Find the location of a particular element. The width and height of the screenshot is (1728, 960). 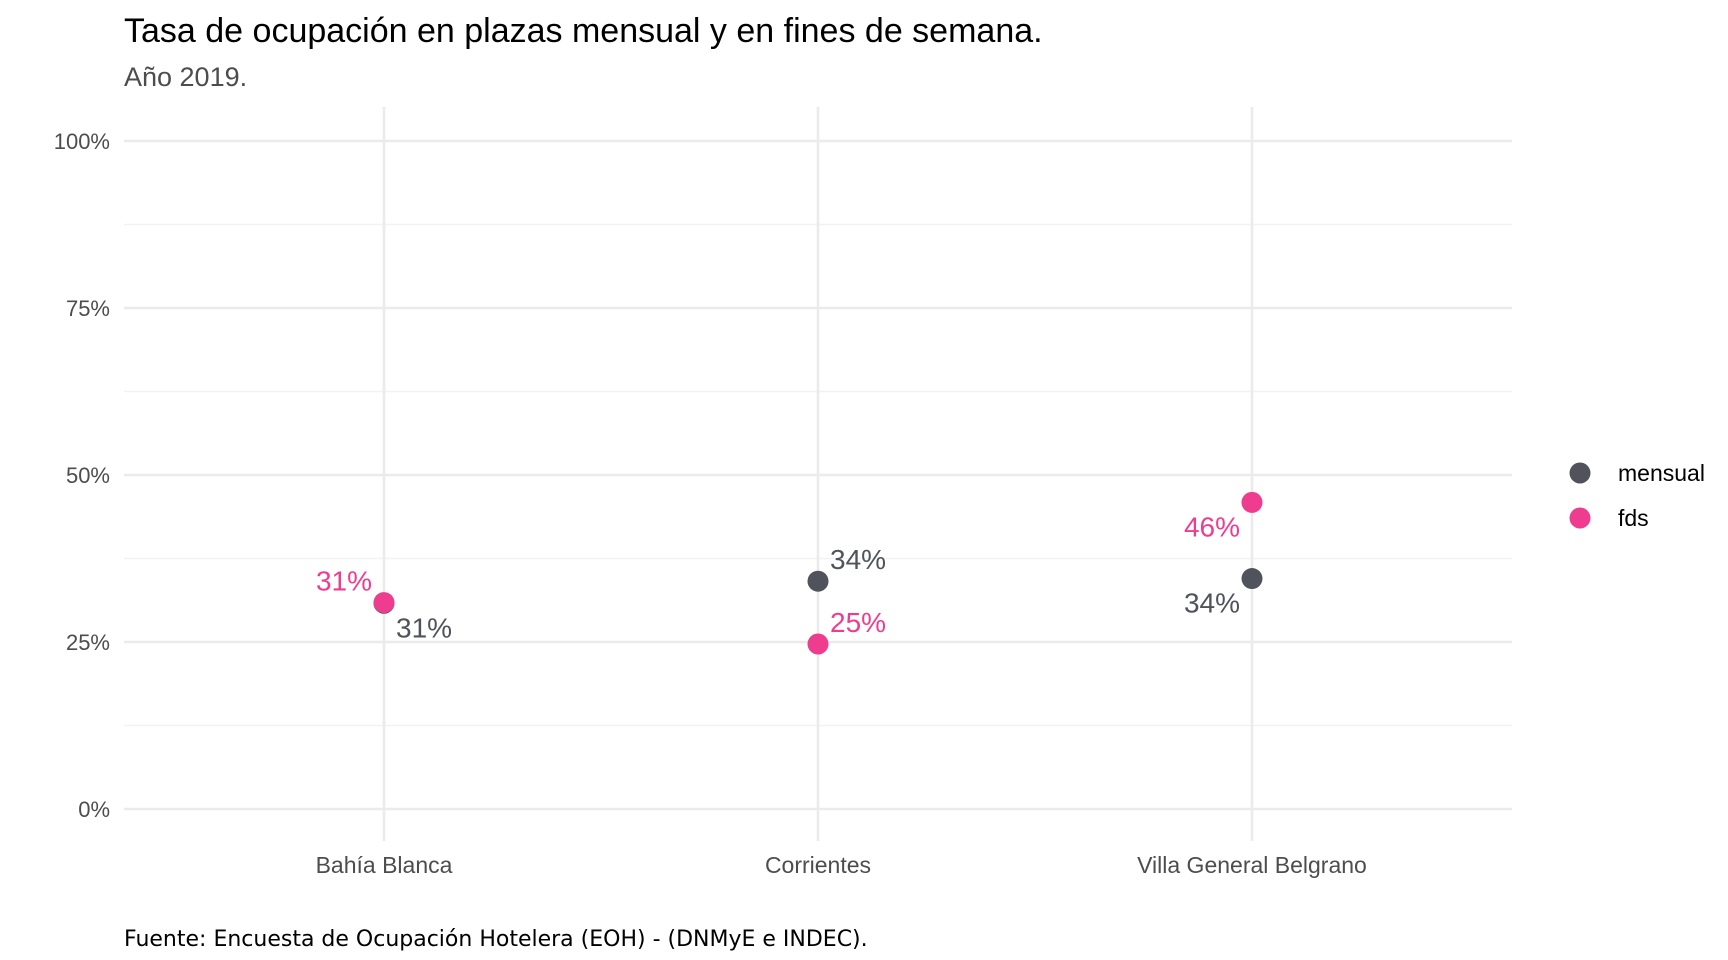

y-tick-label: 25% is located at coordinates (88, 642).